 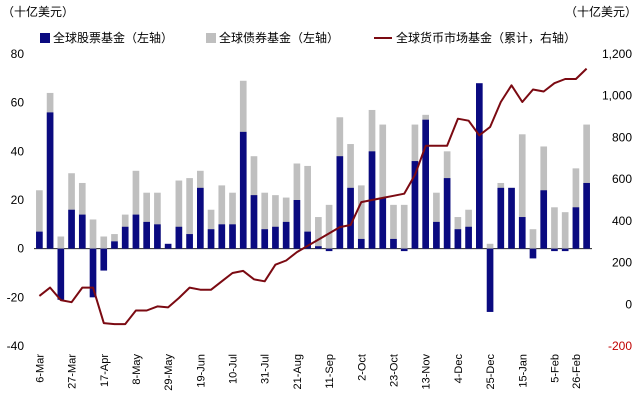 I want to click on x-tick-label: 2-Oct, so click(x=362, y=367).